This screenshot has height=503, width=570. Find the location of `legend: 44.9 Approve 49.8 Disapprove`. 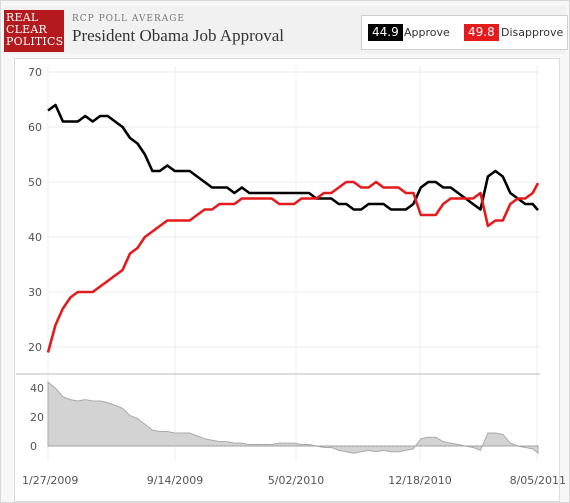

legend: 44.9 Approve 49.8 Disapprove is located at coordinates (464, 32).